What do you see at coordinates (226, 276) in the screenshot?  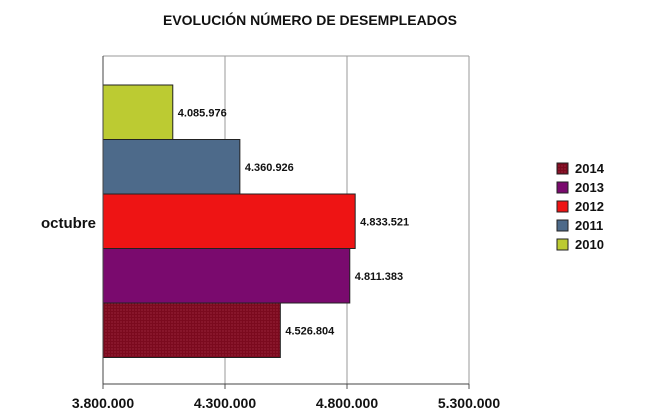 I see `bar-2013` at bounding box center [226, 276].